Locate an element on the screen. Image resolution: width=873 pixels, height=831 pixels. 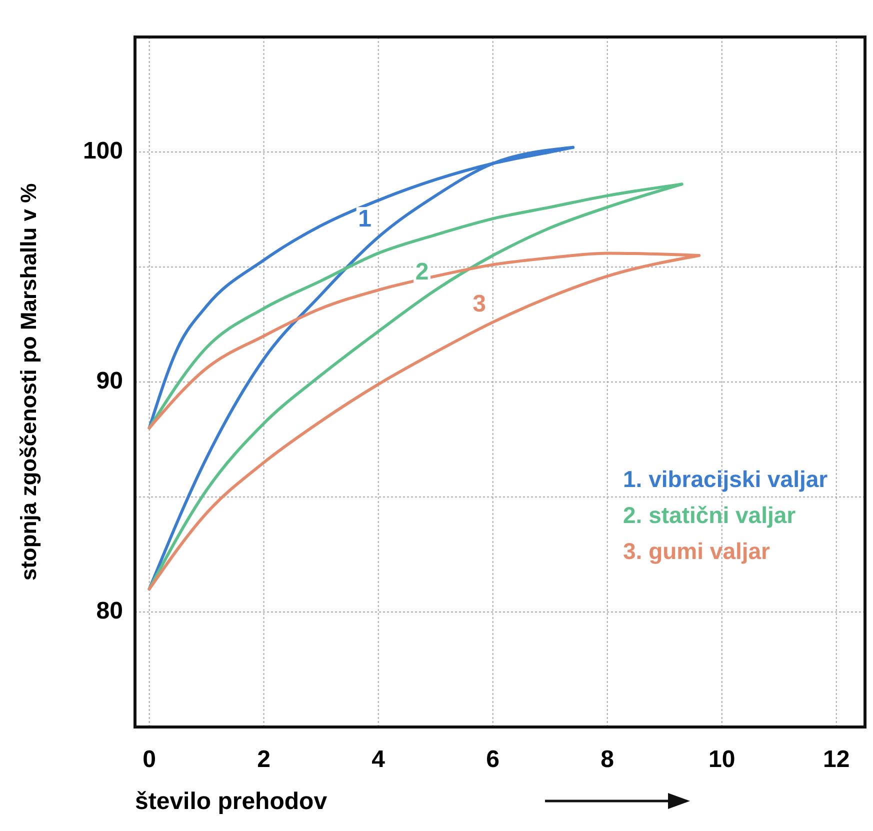
x-tick-label: 12 is located at coordinates (836, 759).